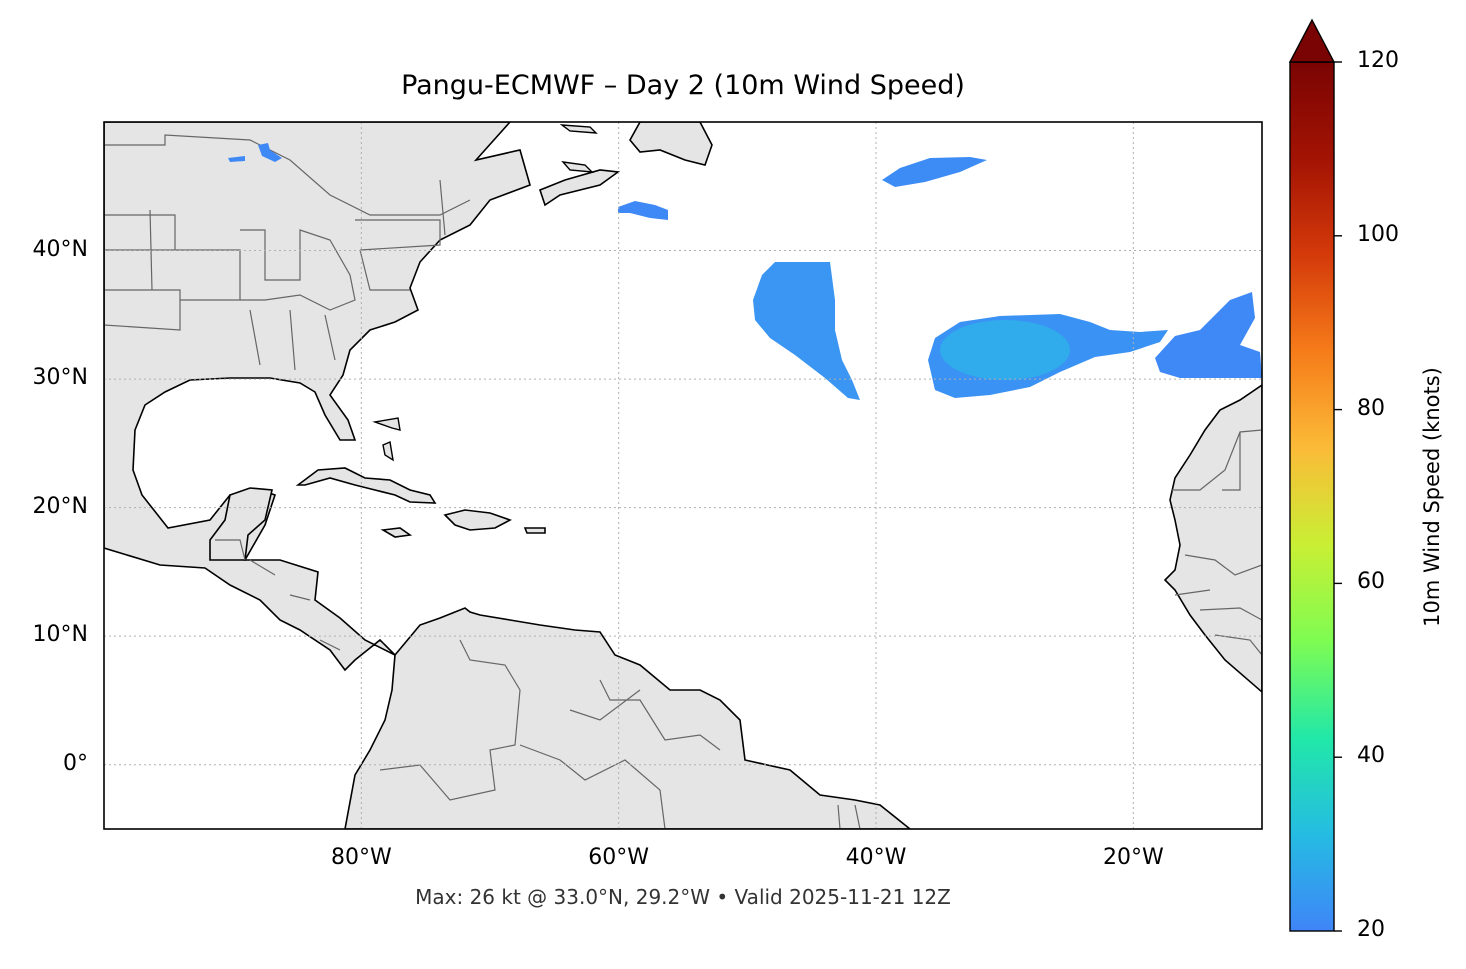 The image size is (1466, 969). Describe the element at coordinates (619, 857) in the screenshot. I see `lon-tick-label: 60°W` at that location.